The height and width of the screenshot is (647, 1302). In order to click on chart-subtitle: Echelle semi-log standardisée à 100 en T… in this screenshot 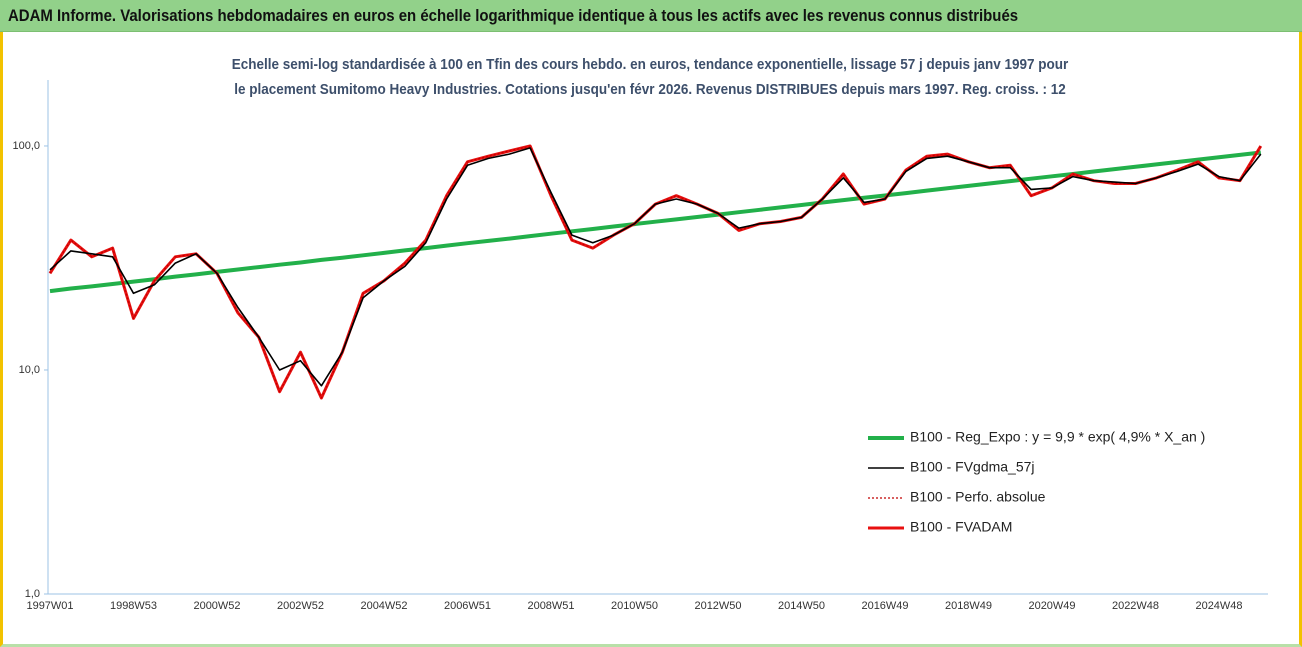, I will do `click(650, 77)`.